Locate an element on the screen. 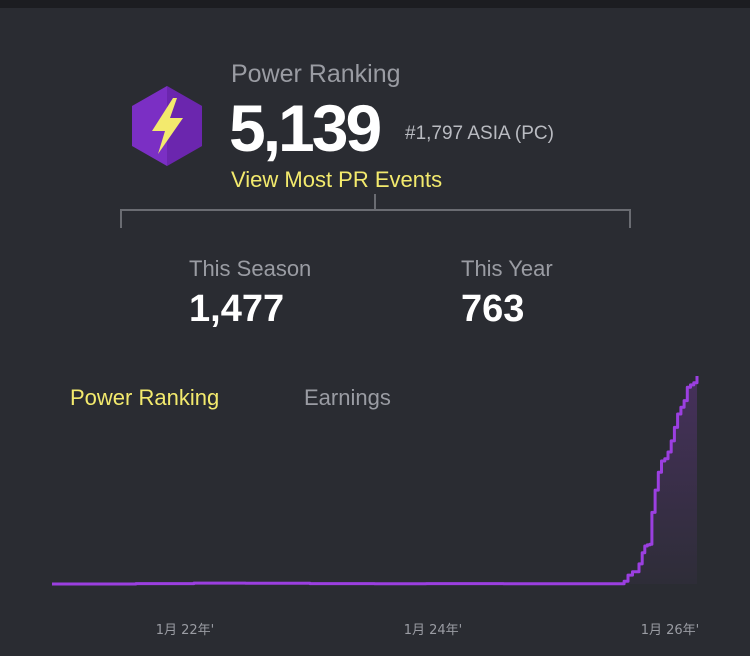 This screenshot has width=750, height=656. stat-season-label: This Season is located at coordinates (250, 268).